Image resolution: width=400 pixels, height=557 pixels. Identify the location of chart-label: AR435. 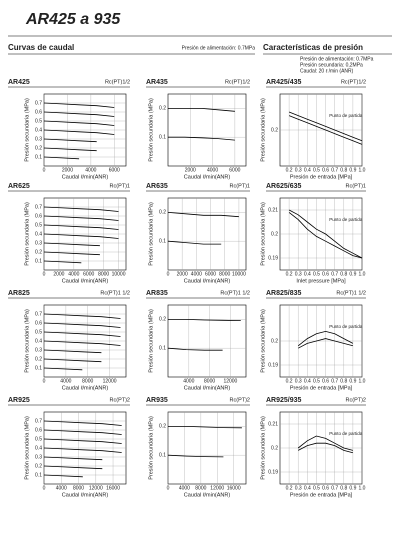
(157, 82).